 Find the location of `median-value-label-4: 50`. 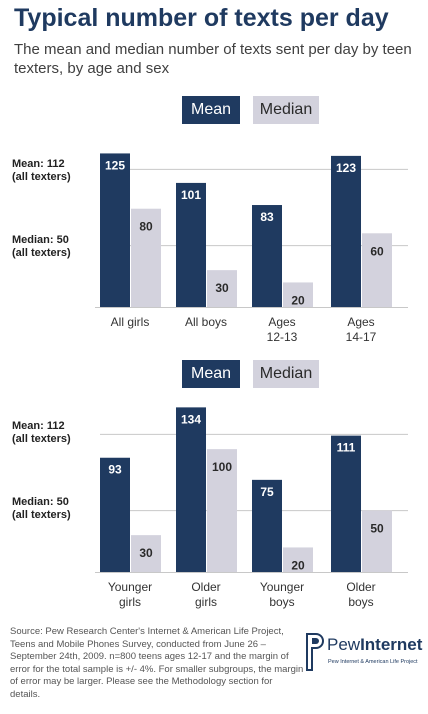

median-value-label-4: 50 is located at coordinates (377, 529).